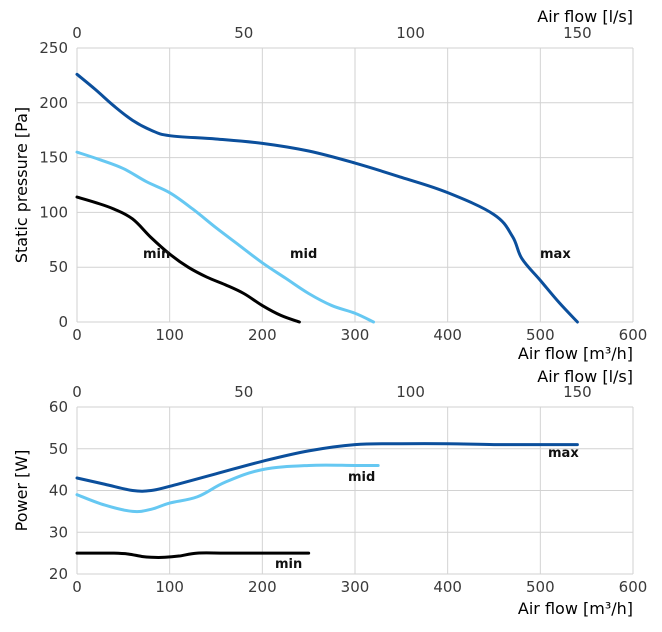 Image resolution: width=662 pixels, height=632 pixels. What do you see at coordinates (21, 185) in the screenshot?
I see `y-axis-label: Static pressure [Pa]` at bounding box center [21, 185].